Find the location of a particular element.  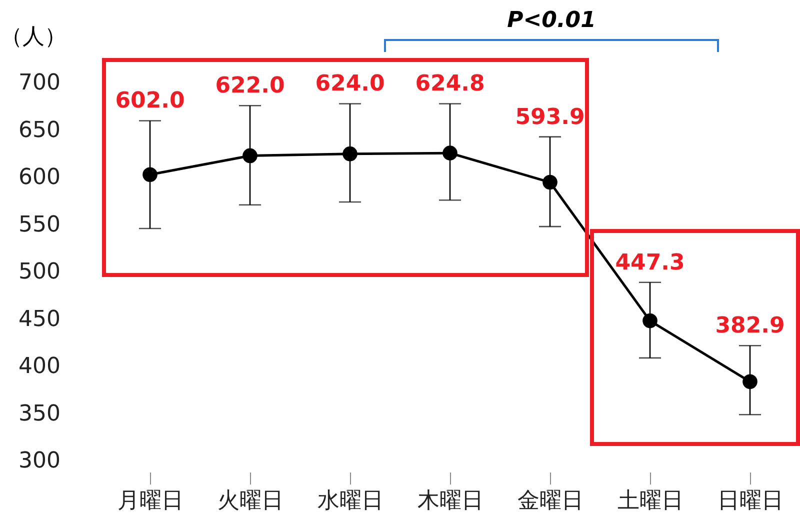

y-tick-label: 550 is located at coordinates (39, 225).